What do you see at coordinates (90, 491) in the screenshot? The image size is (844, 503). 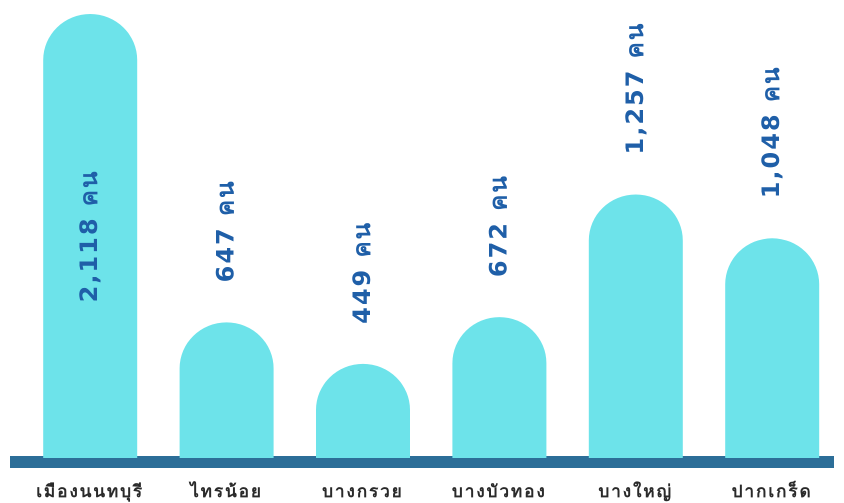 I see `x-tick-label: เมืองนนทบุรี` at bounding box center [90, 491].